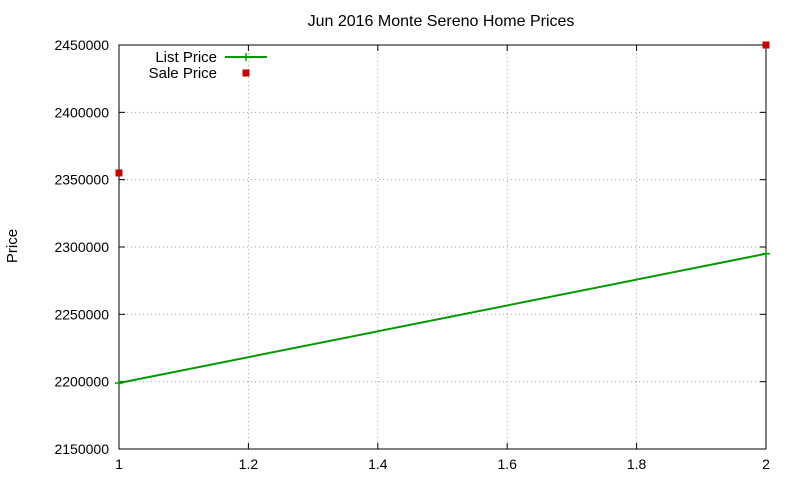  Describe the element at coordinates (81, 314) in the screenshot. I see `y-tick-label: 2250000` at that location.